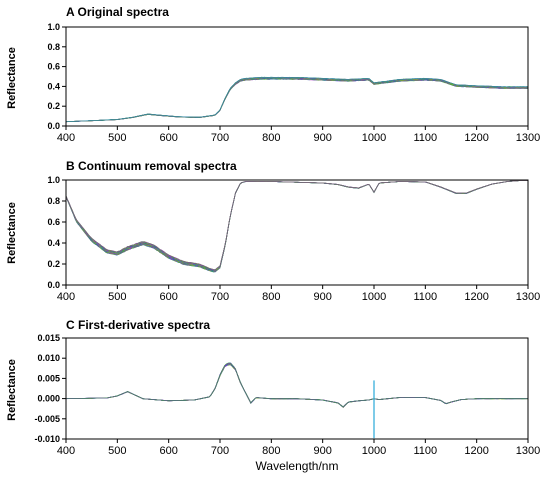 The height and width of the screenshot is (478, 550). I want to click on panel-b-title: B Continuum removal spectra, so click(151, 166).